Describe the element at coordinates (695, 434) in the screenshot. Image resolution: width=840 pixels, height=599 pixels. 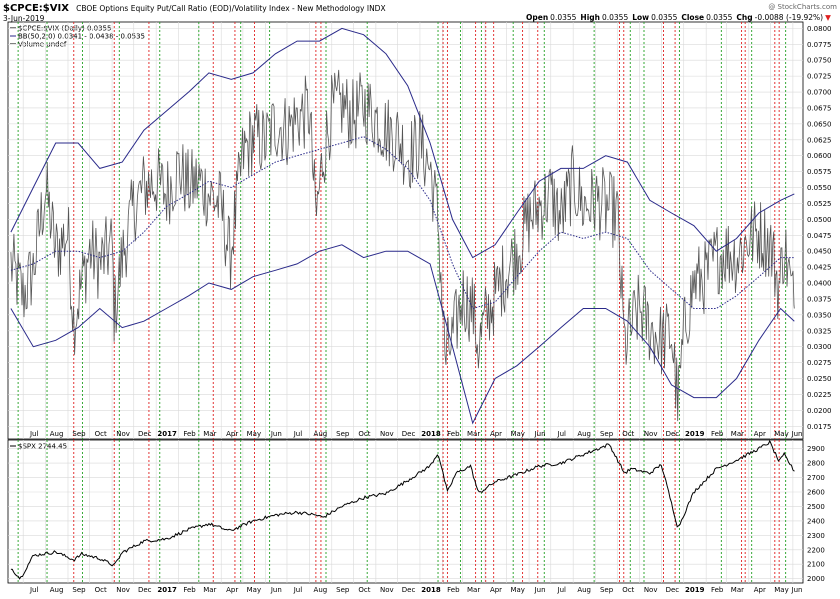
I see `top-x-tick-label: 2019` at that location.